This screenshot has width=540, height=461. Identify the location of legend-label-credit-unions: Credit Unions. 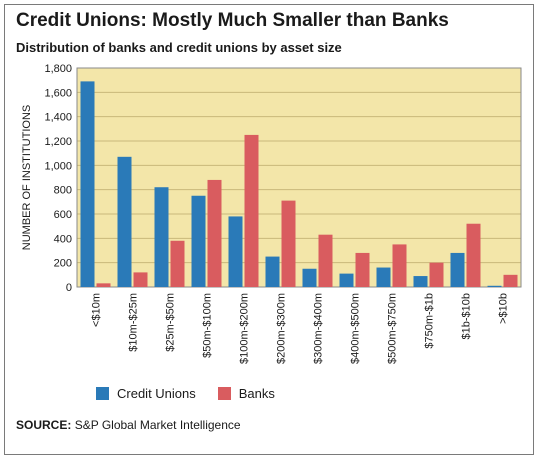
(156, 393).